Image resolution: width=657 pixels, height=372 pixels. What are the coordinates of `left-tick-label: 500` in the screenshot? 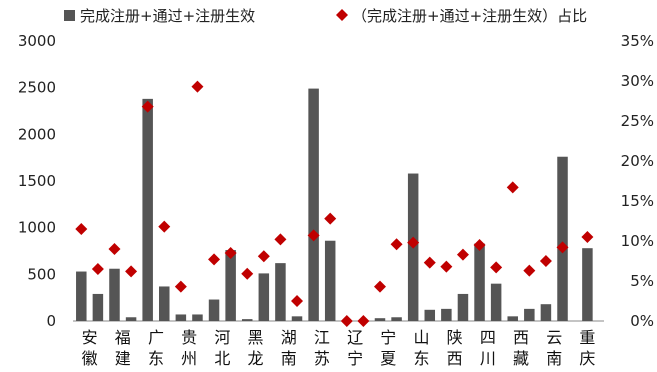 It's located at (41, 274).